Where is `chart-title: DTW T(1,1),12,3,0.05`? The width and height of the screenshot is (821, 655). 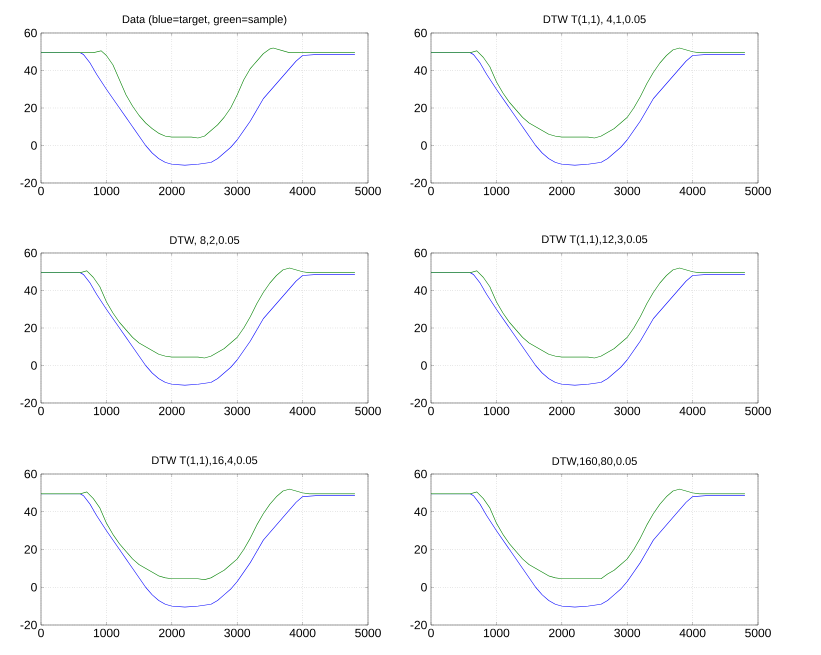 chart-title: DTW T(1,1),12,3,0.05 is located at coordinates (595, 240).